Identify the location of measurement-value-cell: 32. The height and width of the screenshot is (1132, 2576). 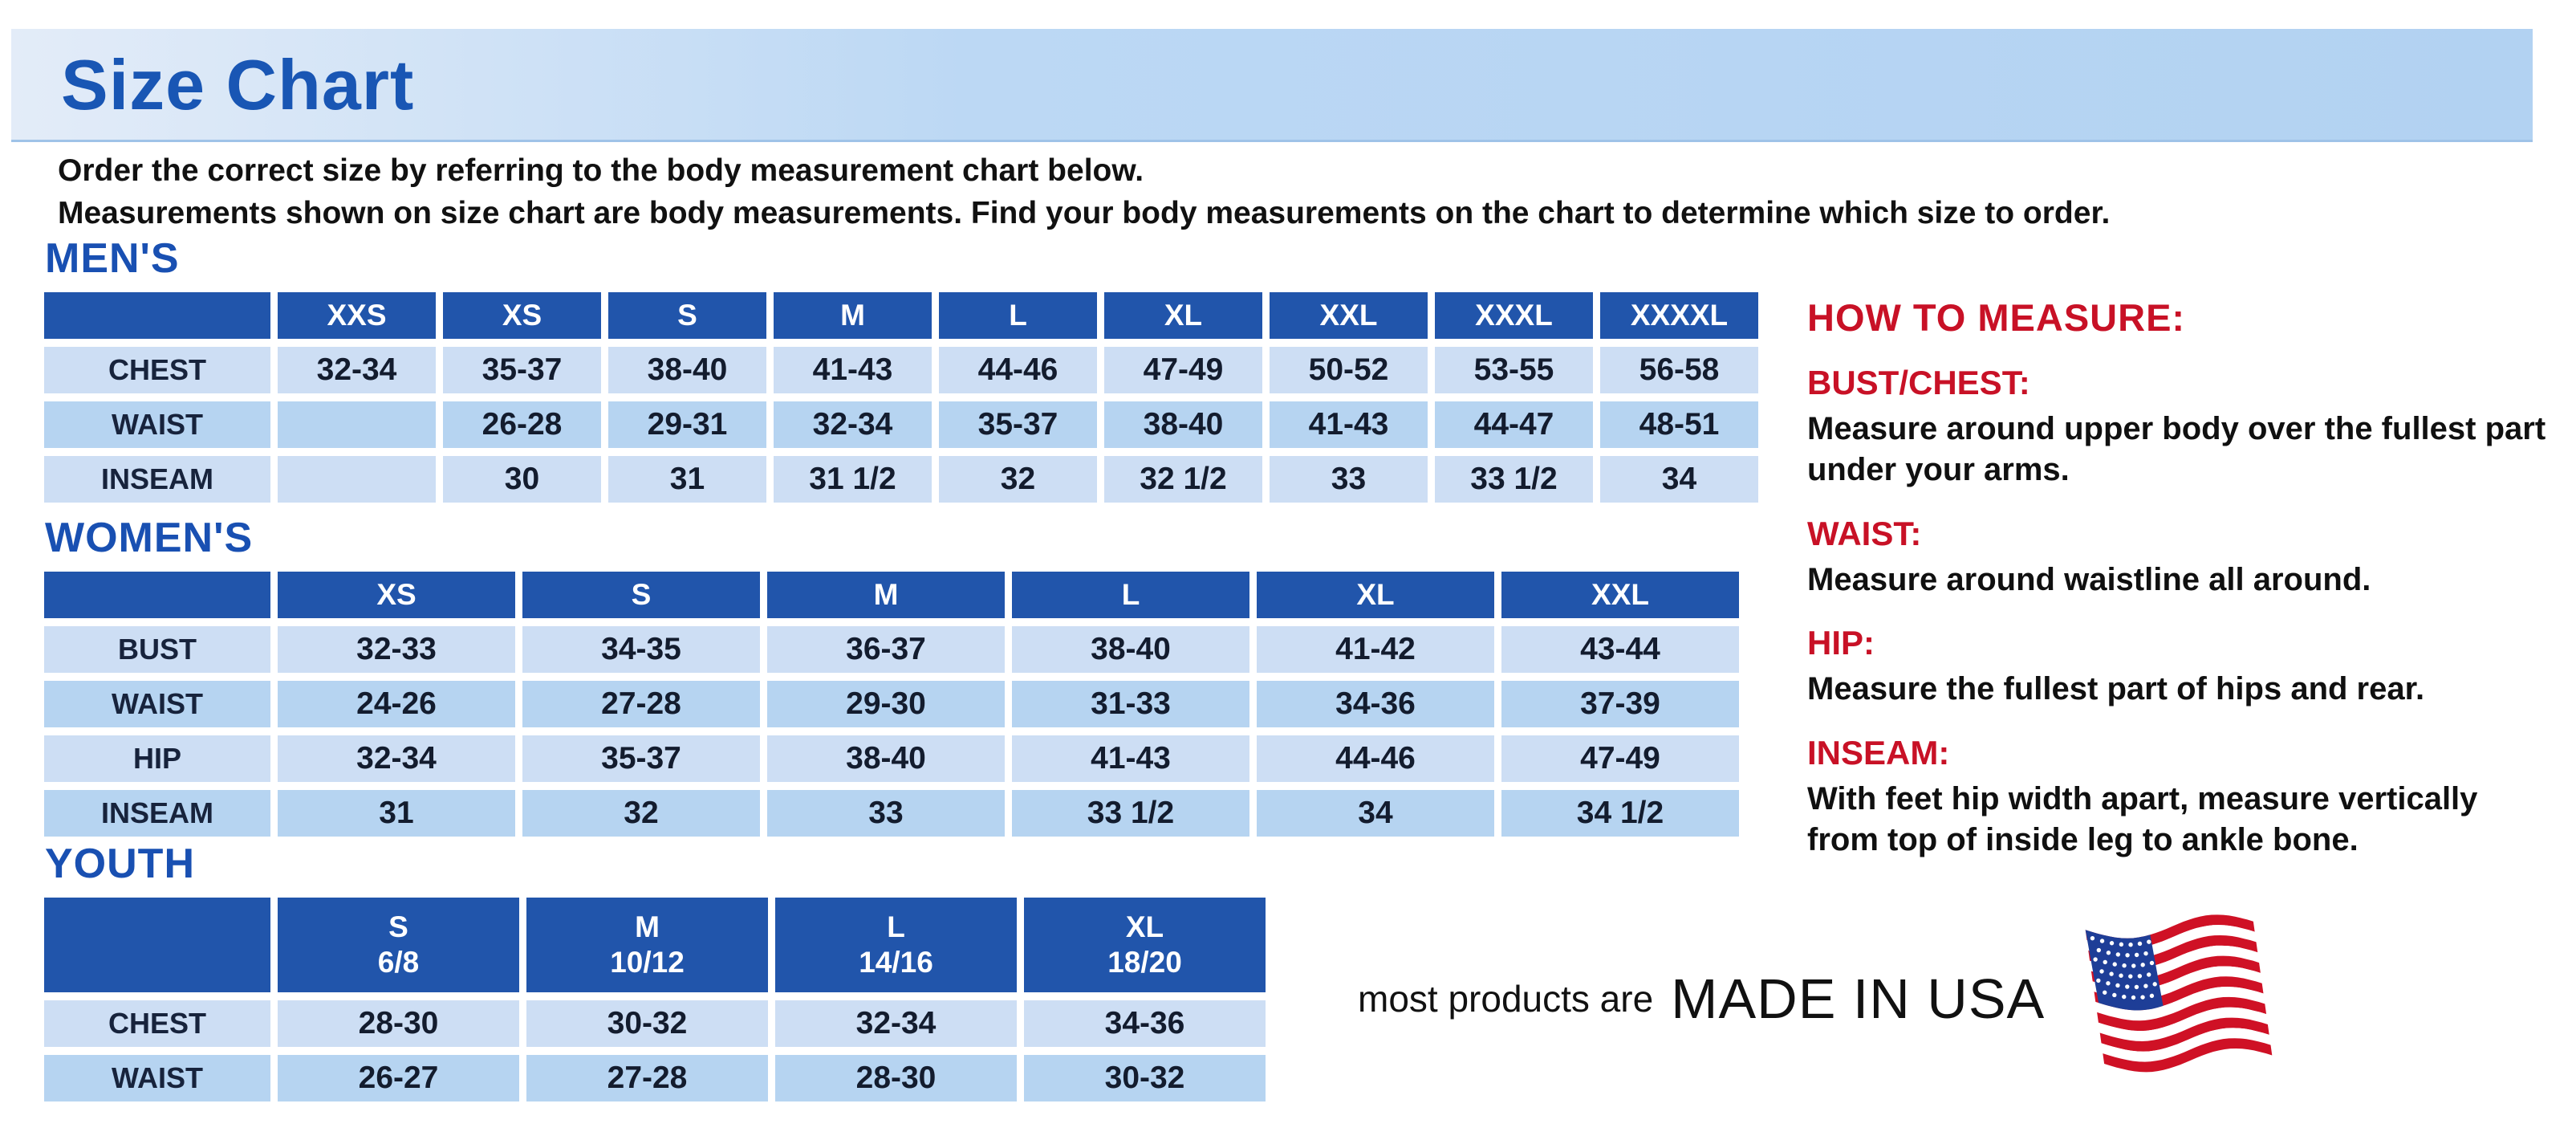
(641, 813).